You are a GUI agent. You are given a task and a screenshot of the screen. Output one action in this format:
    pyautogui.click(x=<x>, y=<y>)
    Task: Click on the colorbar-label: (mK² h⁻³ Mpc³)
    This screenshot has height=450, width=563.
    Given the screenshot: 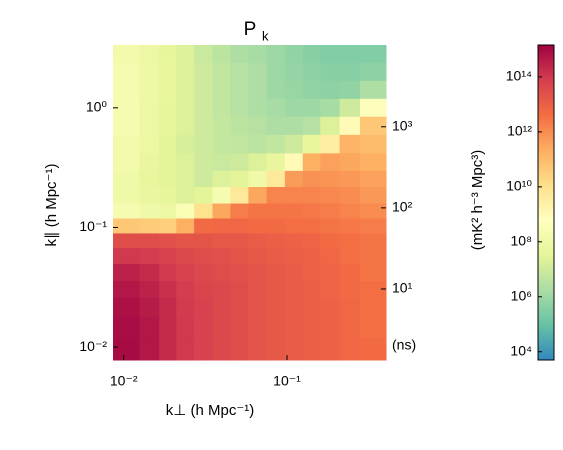 What is the action you would take?
    pyautogui.click(x=477, y=200)
    